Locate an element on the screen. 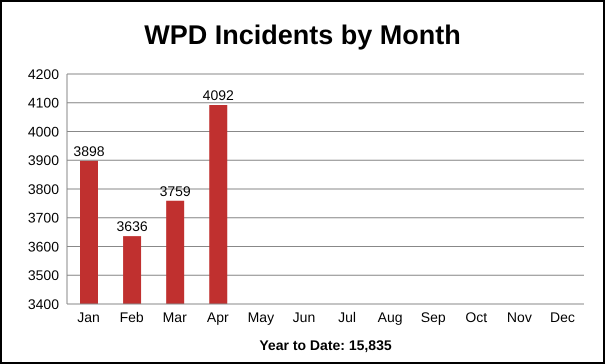 This screenshot has height=364, width=605. x-tick-label: Aug is located at coordinates (390, 316).